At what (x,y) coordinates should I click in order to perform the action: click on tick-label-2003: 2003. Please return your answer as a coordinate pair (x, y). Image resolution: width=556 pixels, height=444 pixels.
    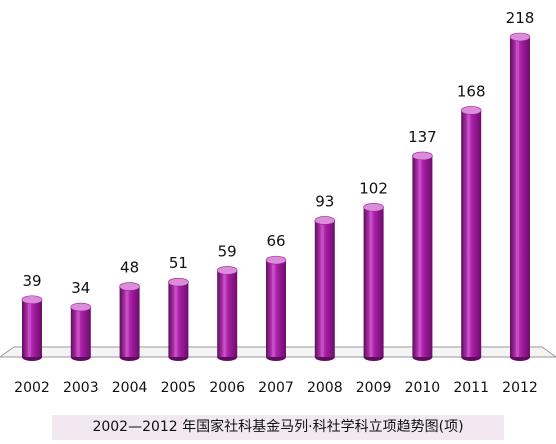
    Looking at the image, I should click on (81, 388).